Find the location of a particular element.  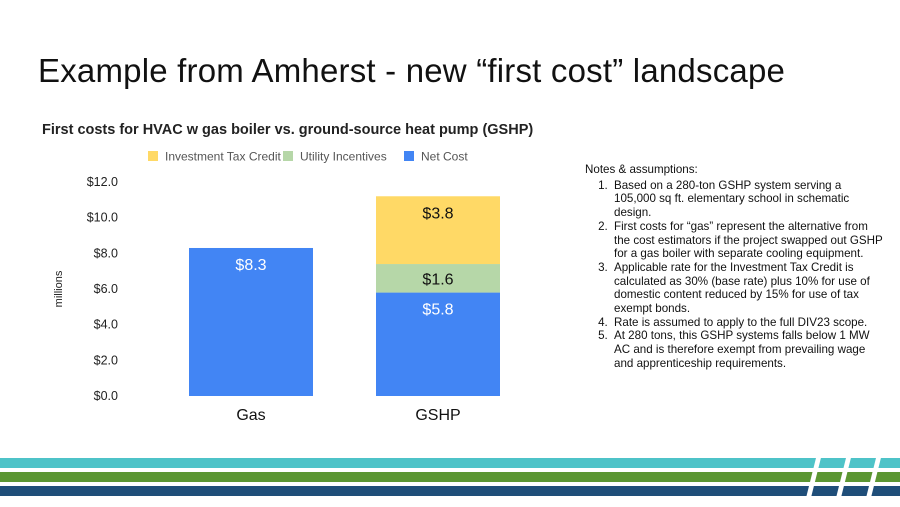

y-tick-label: $2.0 is located at coordinates (106, 360).